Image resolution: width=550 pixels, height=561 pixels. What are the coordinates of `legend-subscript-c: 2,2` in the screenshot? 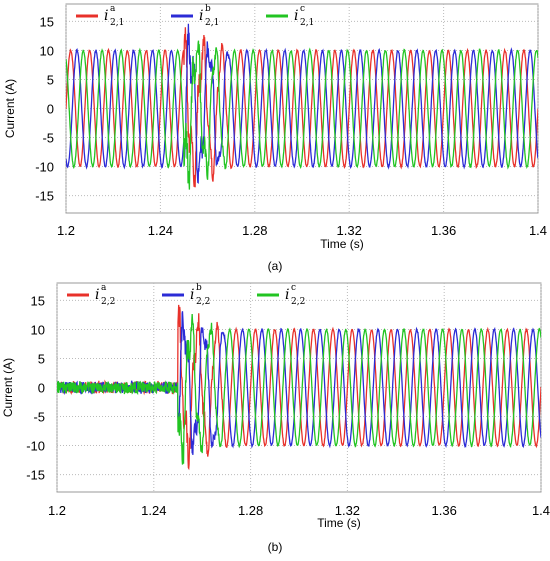 It's located at (298, 302).